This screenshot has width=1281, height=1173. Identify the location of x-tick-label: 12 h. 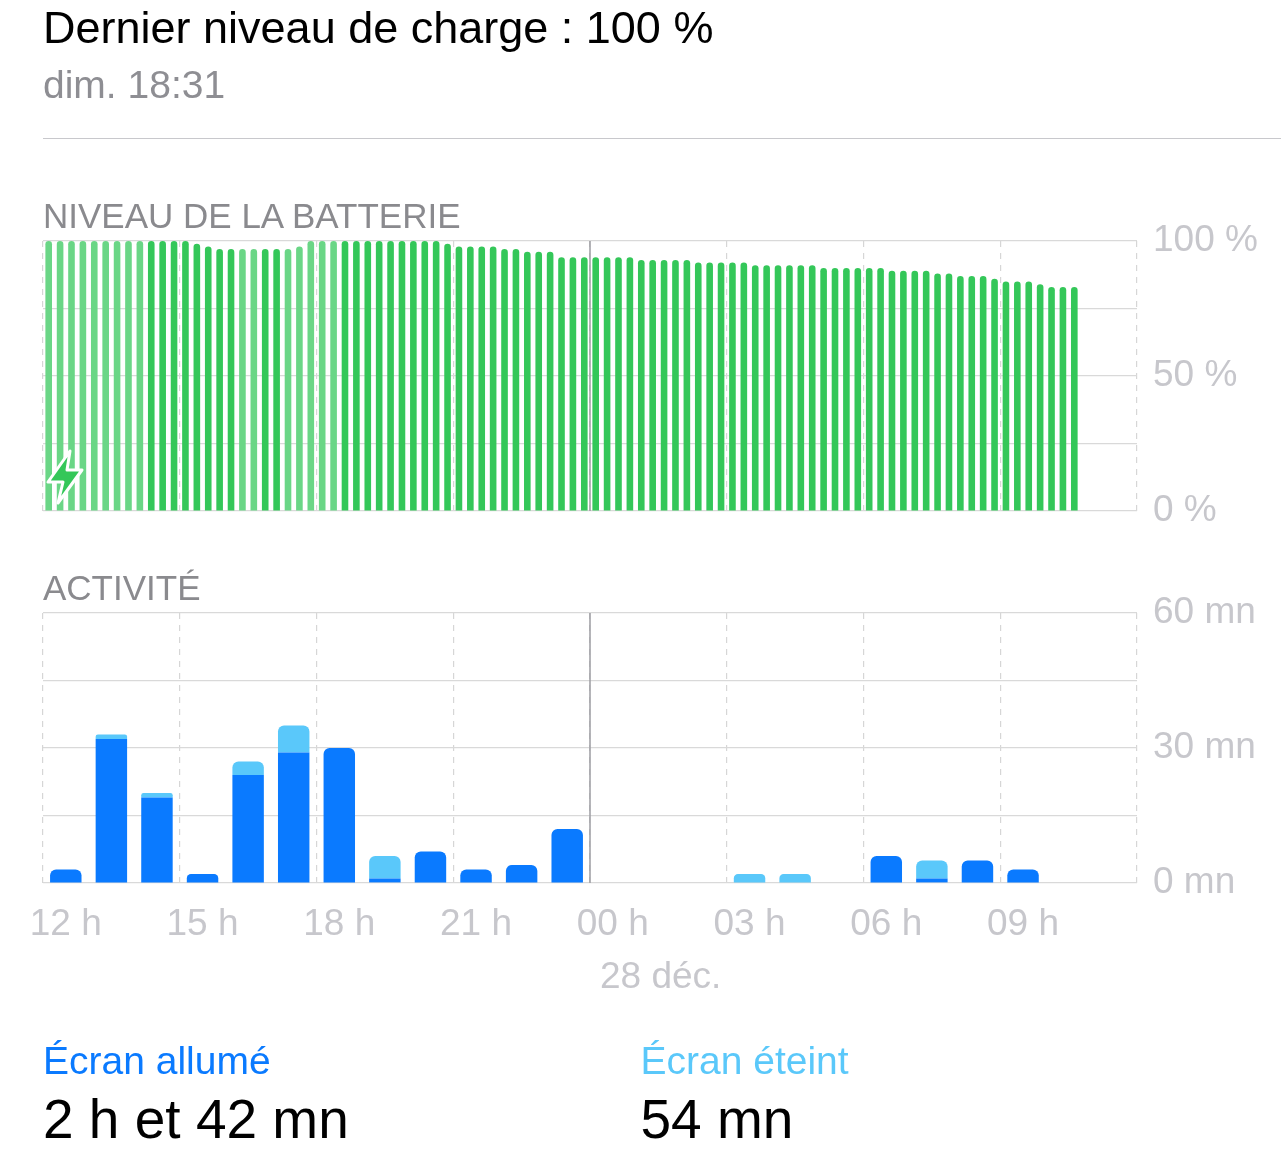
(65, 923).